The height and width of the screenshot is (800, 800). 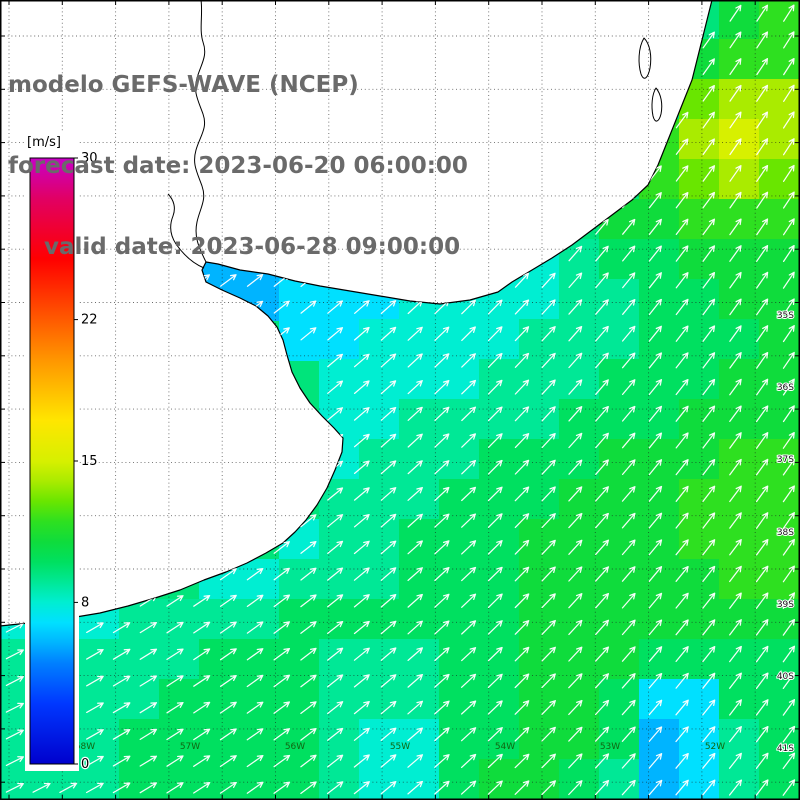 What do you see at coordinates (52, 461) in the screenshot?
I see `colorbar-gradient` at bounding box center [52, 461].